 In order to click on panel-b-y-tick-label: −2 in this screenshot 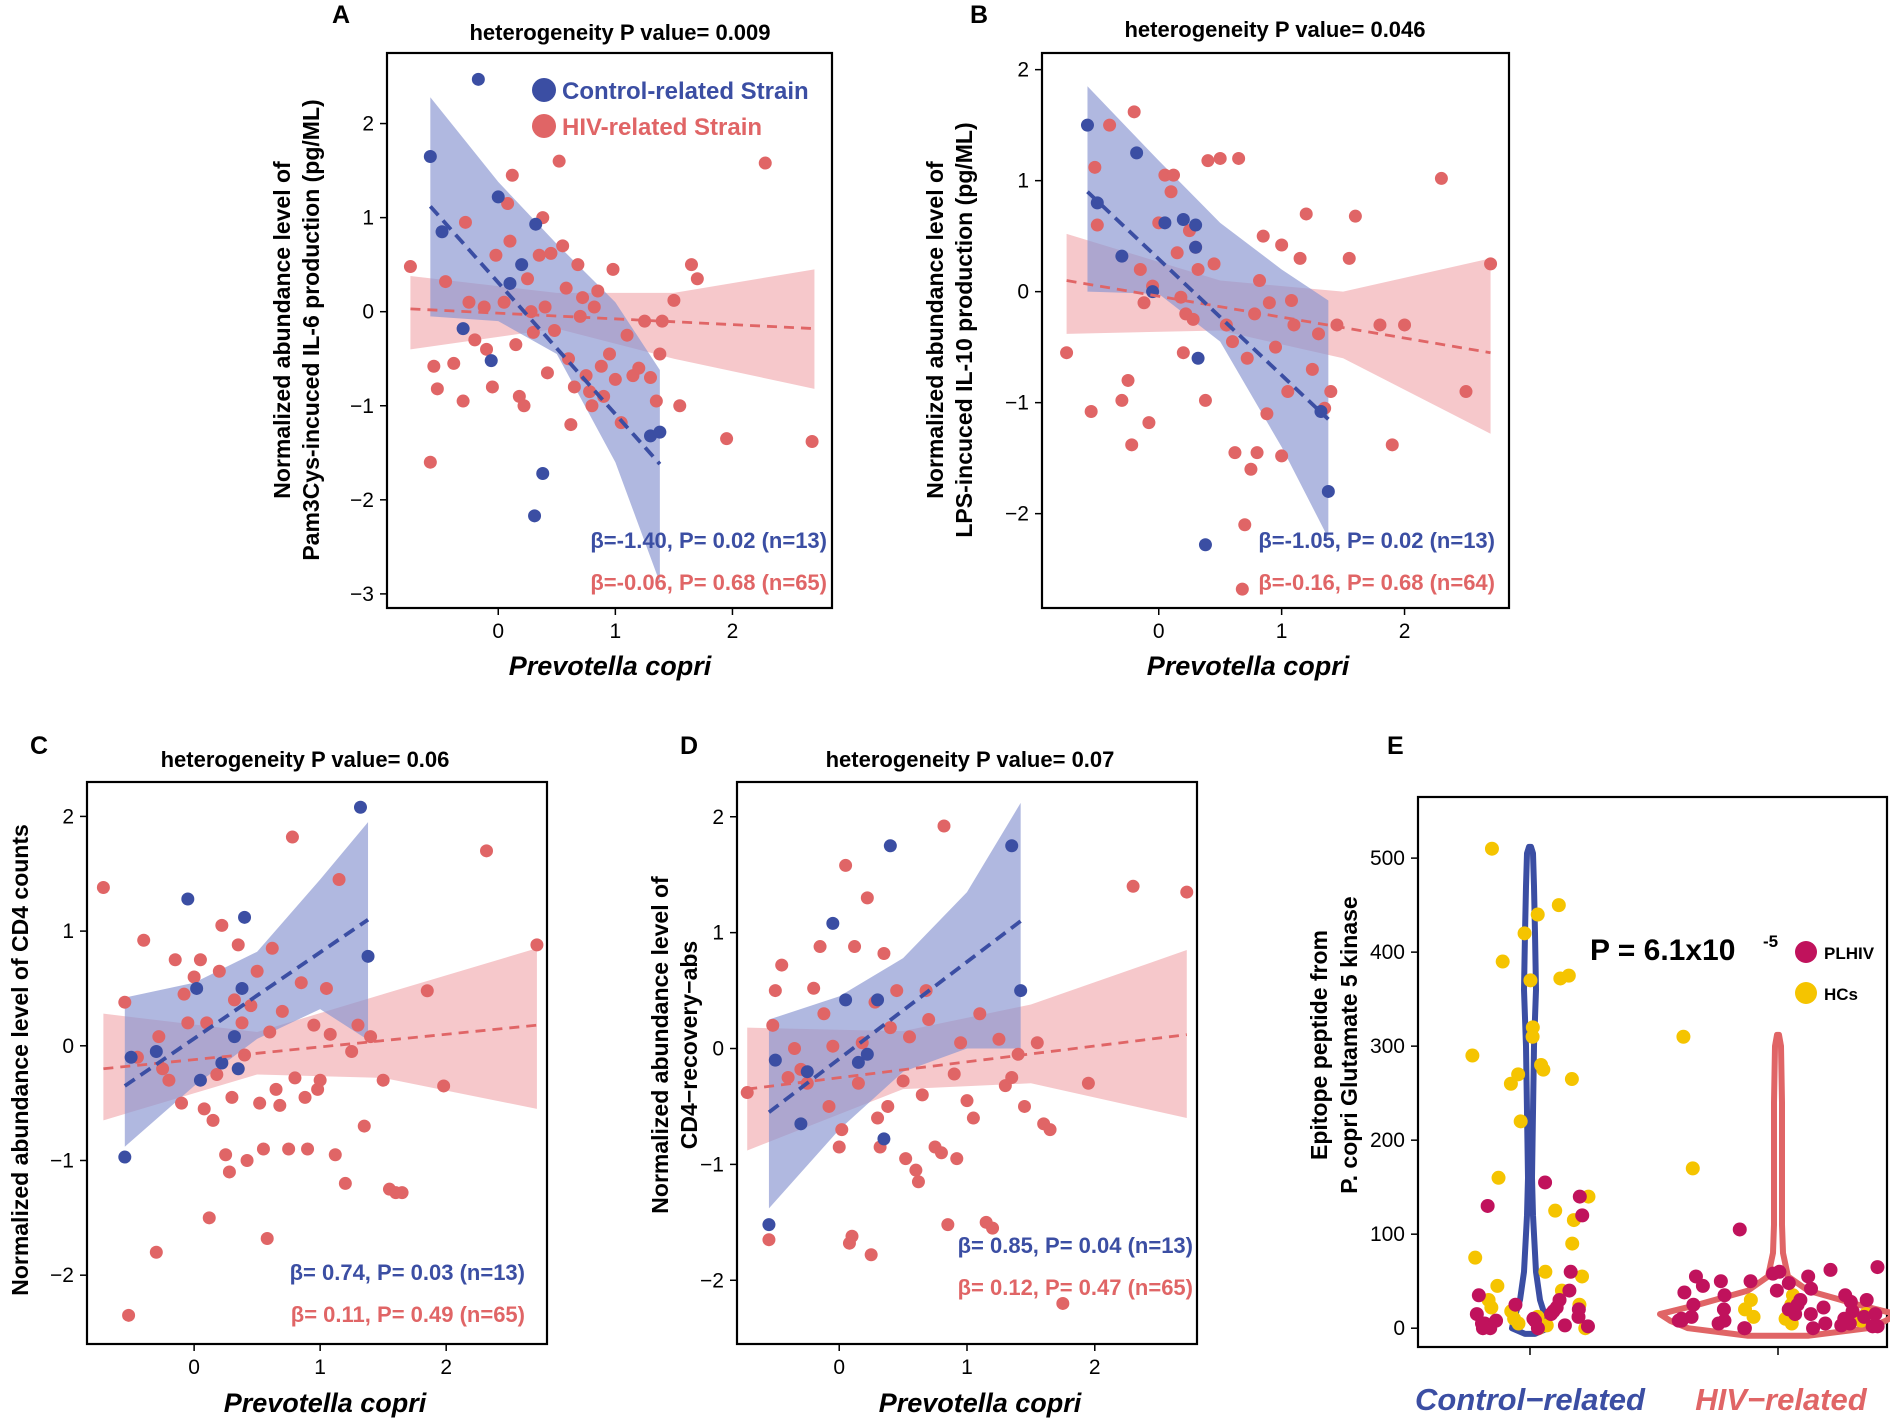, I will do `click(1017, 514)`.